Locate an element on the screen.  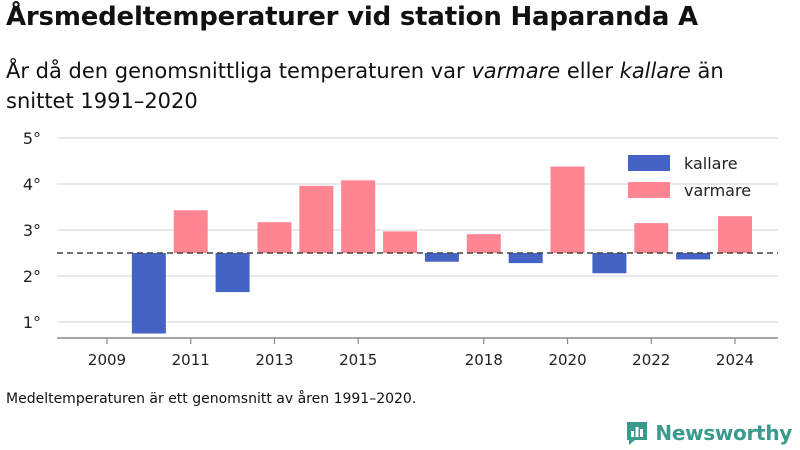
x-tick-label: 2009 is located at coordinates (107, 360).